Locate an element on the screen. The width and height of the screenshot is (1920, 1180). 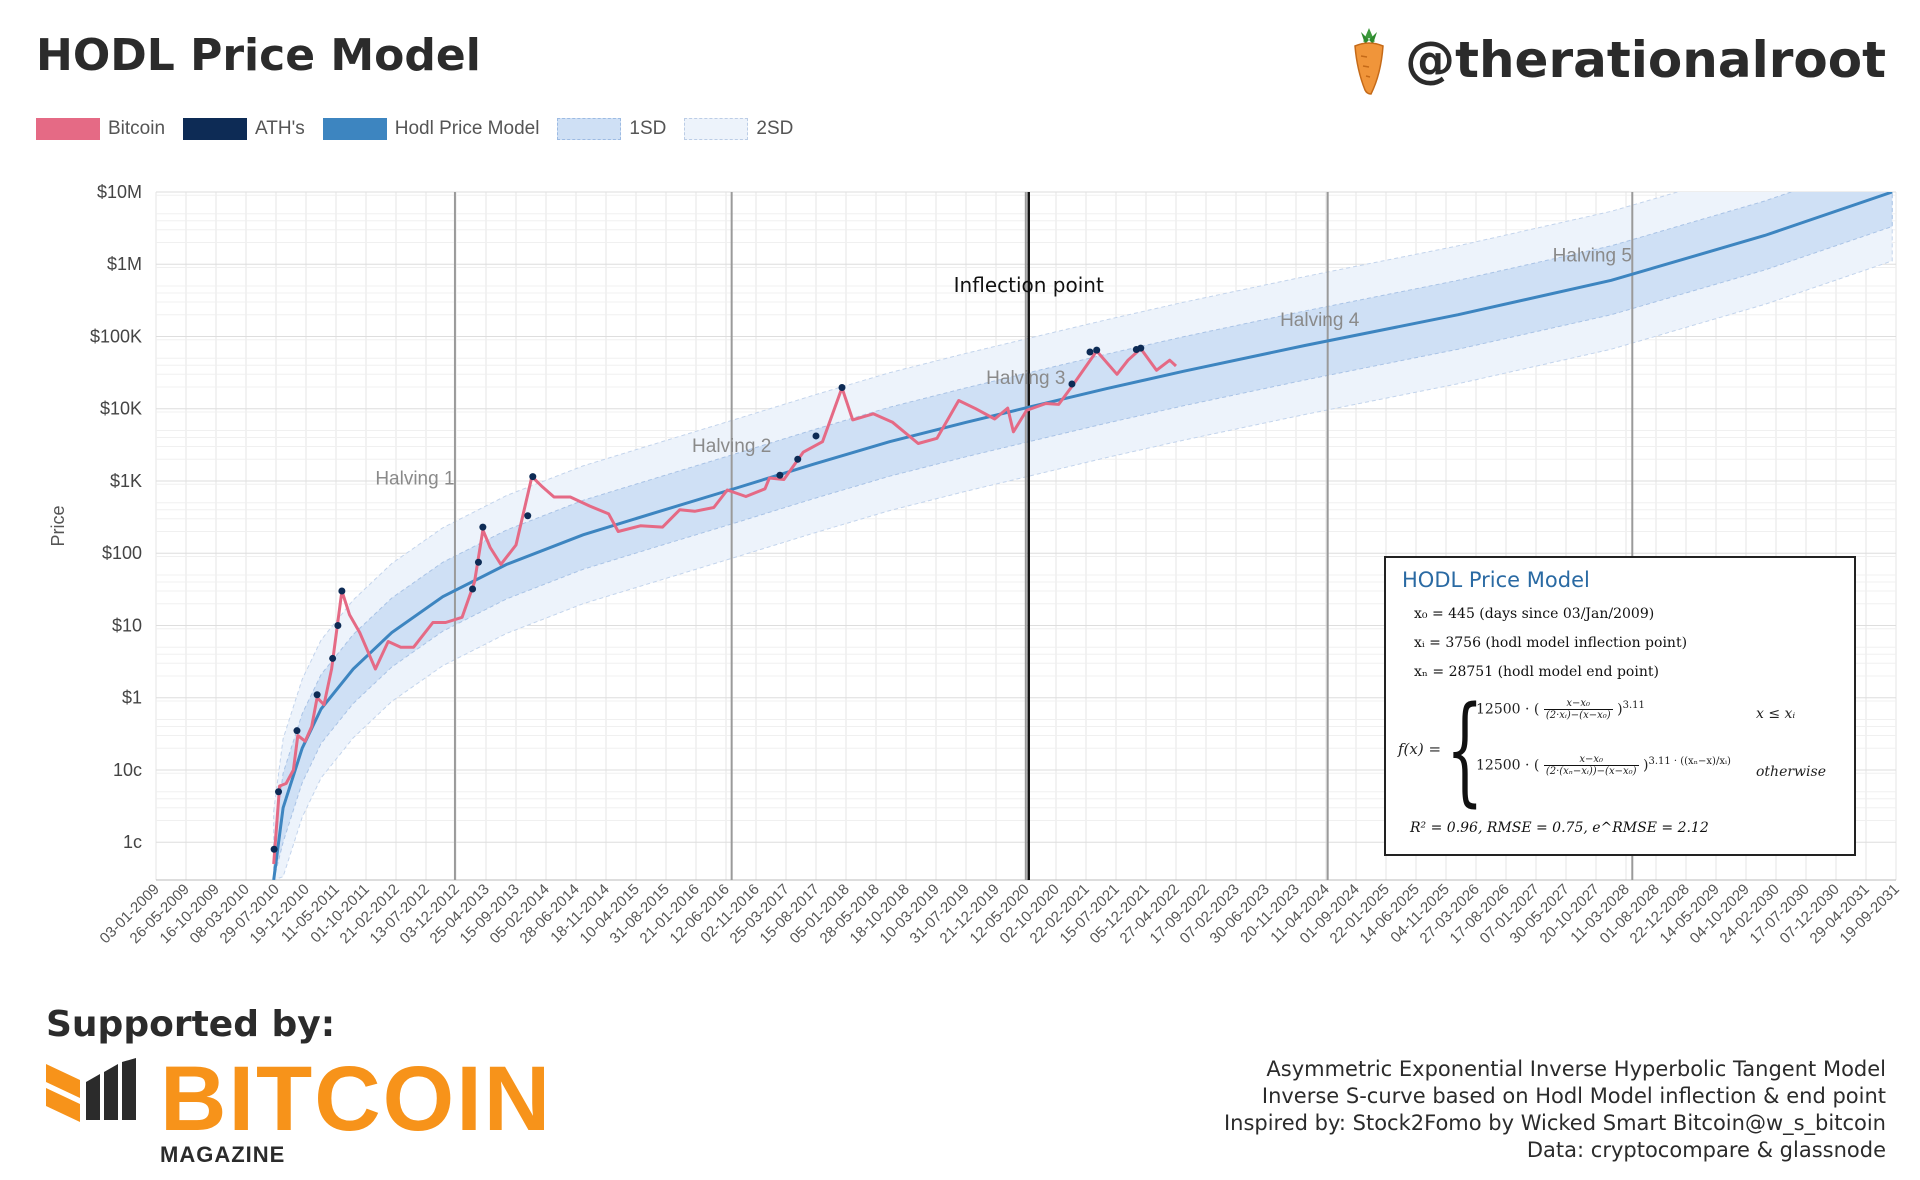
footnote-line: Data: cryptocompare & glassnode is located at coordinates (1706, 1150).